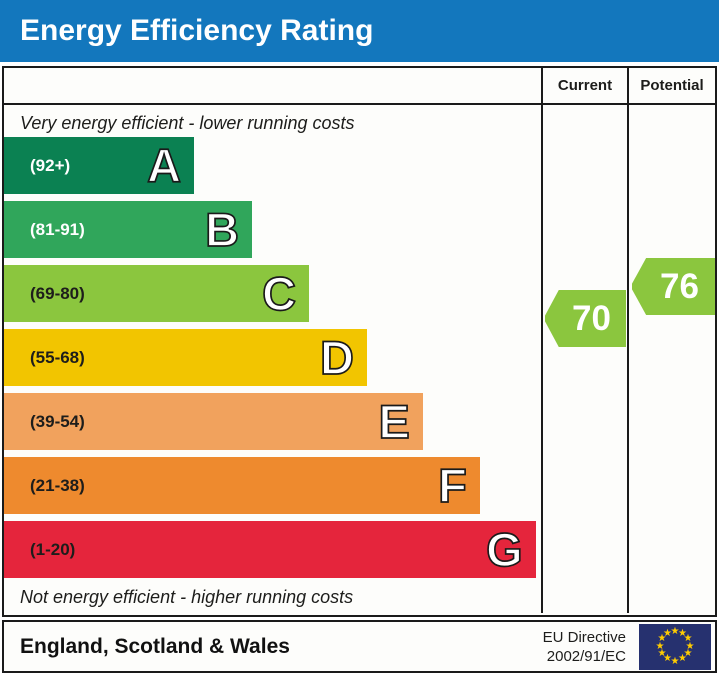 This screenshot has width=719, height=675. Describe the element at coordinates (591, 318) in the screenshot. I see `current-rating-value: 70` at that location.